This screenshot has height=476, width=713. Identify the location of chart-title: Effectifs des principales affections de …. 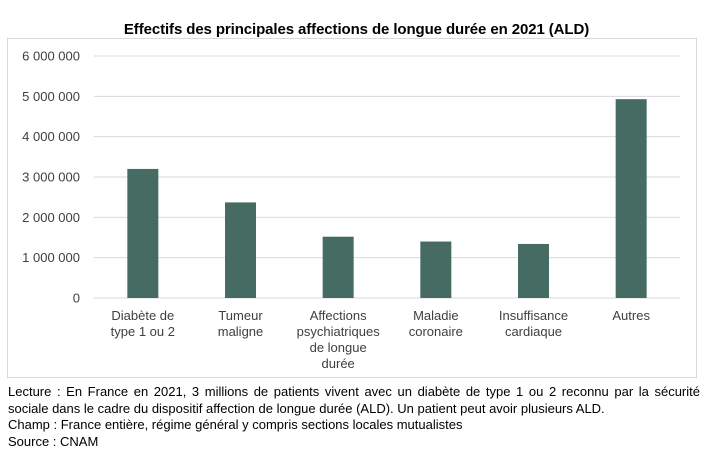
(356, 29).